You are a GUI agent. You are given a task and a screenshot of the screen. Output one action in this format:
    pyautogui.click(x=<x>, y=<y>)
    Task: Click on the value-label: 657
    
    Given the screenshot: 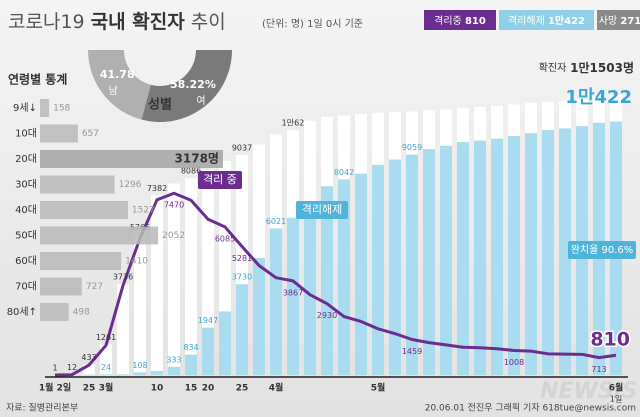 What is the action you would take?
    pyautogui.click(x=90, y=134)
    